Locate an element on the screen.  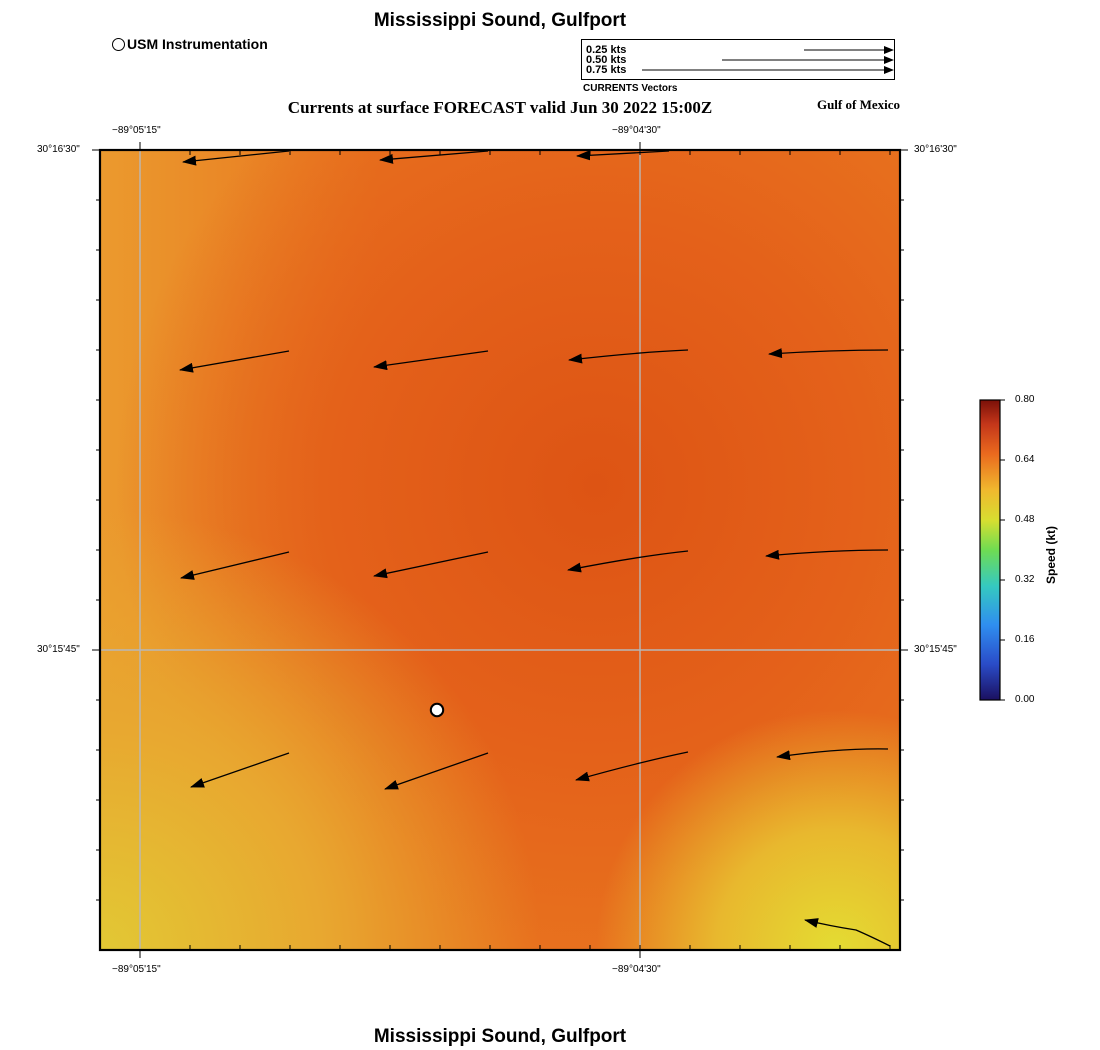
vector-legend-box: 0.25 kts 0.50 kts 0.75 kts is located at coordinates (738, 59).